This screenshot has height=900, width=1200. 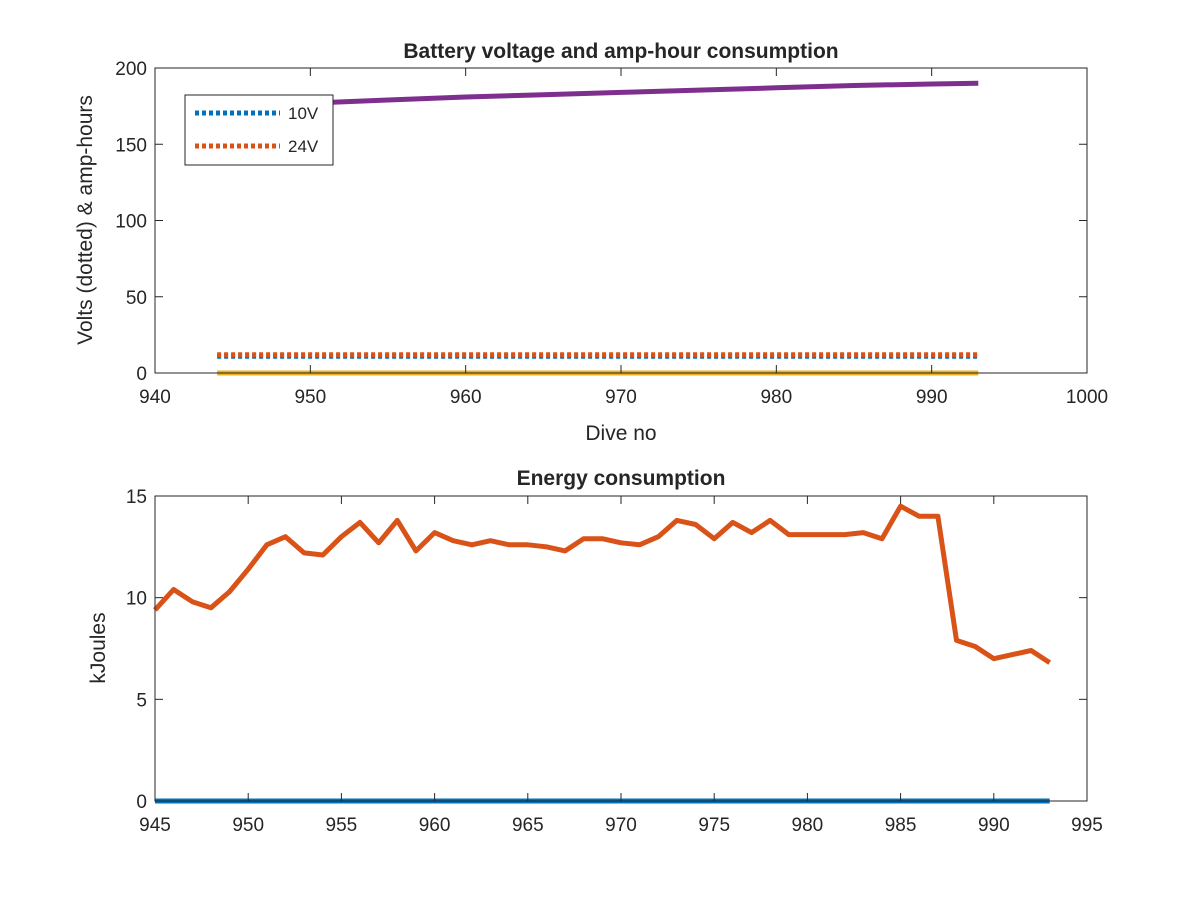 I want to click on x-axis-label-1: Dive no, so click(x=620, y=433).